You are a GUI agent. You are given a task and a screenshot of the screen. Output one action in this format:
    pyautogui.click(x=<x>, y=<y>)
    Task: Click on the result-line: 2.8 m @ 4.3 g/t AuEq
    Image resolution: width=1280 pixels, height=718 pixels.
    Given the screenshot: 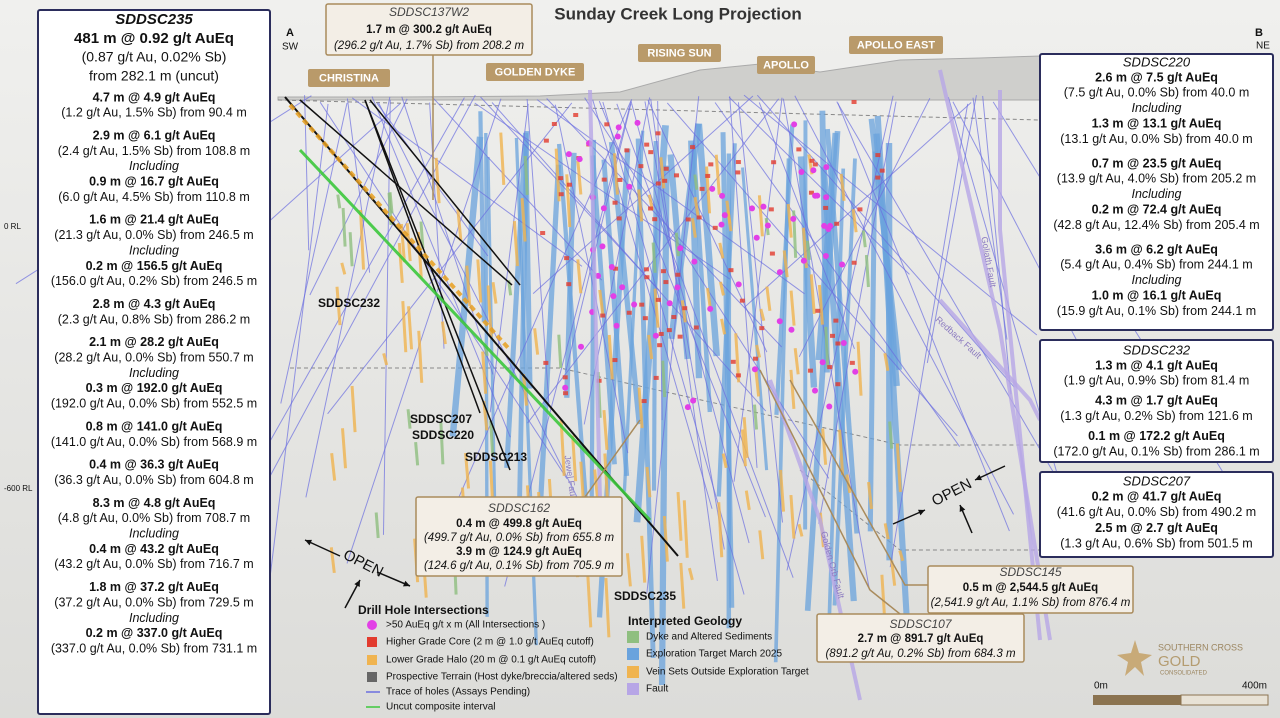 What is the action you would take?
    pyautogui.click(x=154, y=304)
    